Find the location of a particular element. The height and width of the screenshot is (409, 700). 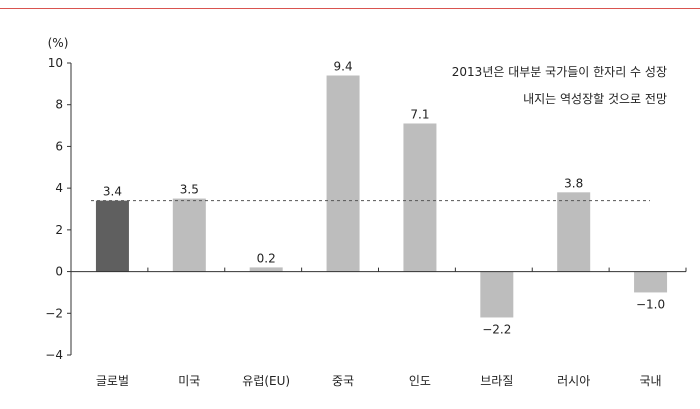

chart-annotation: 2013년은 대부분 국가들이 한자리 수 성장 내지는 역성장할 것으로 전망 is located at coordinates (559, 85).